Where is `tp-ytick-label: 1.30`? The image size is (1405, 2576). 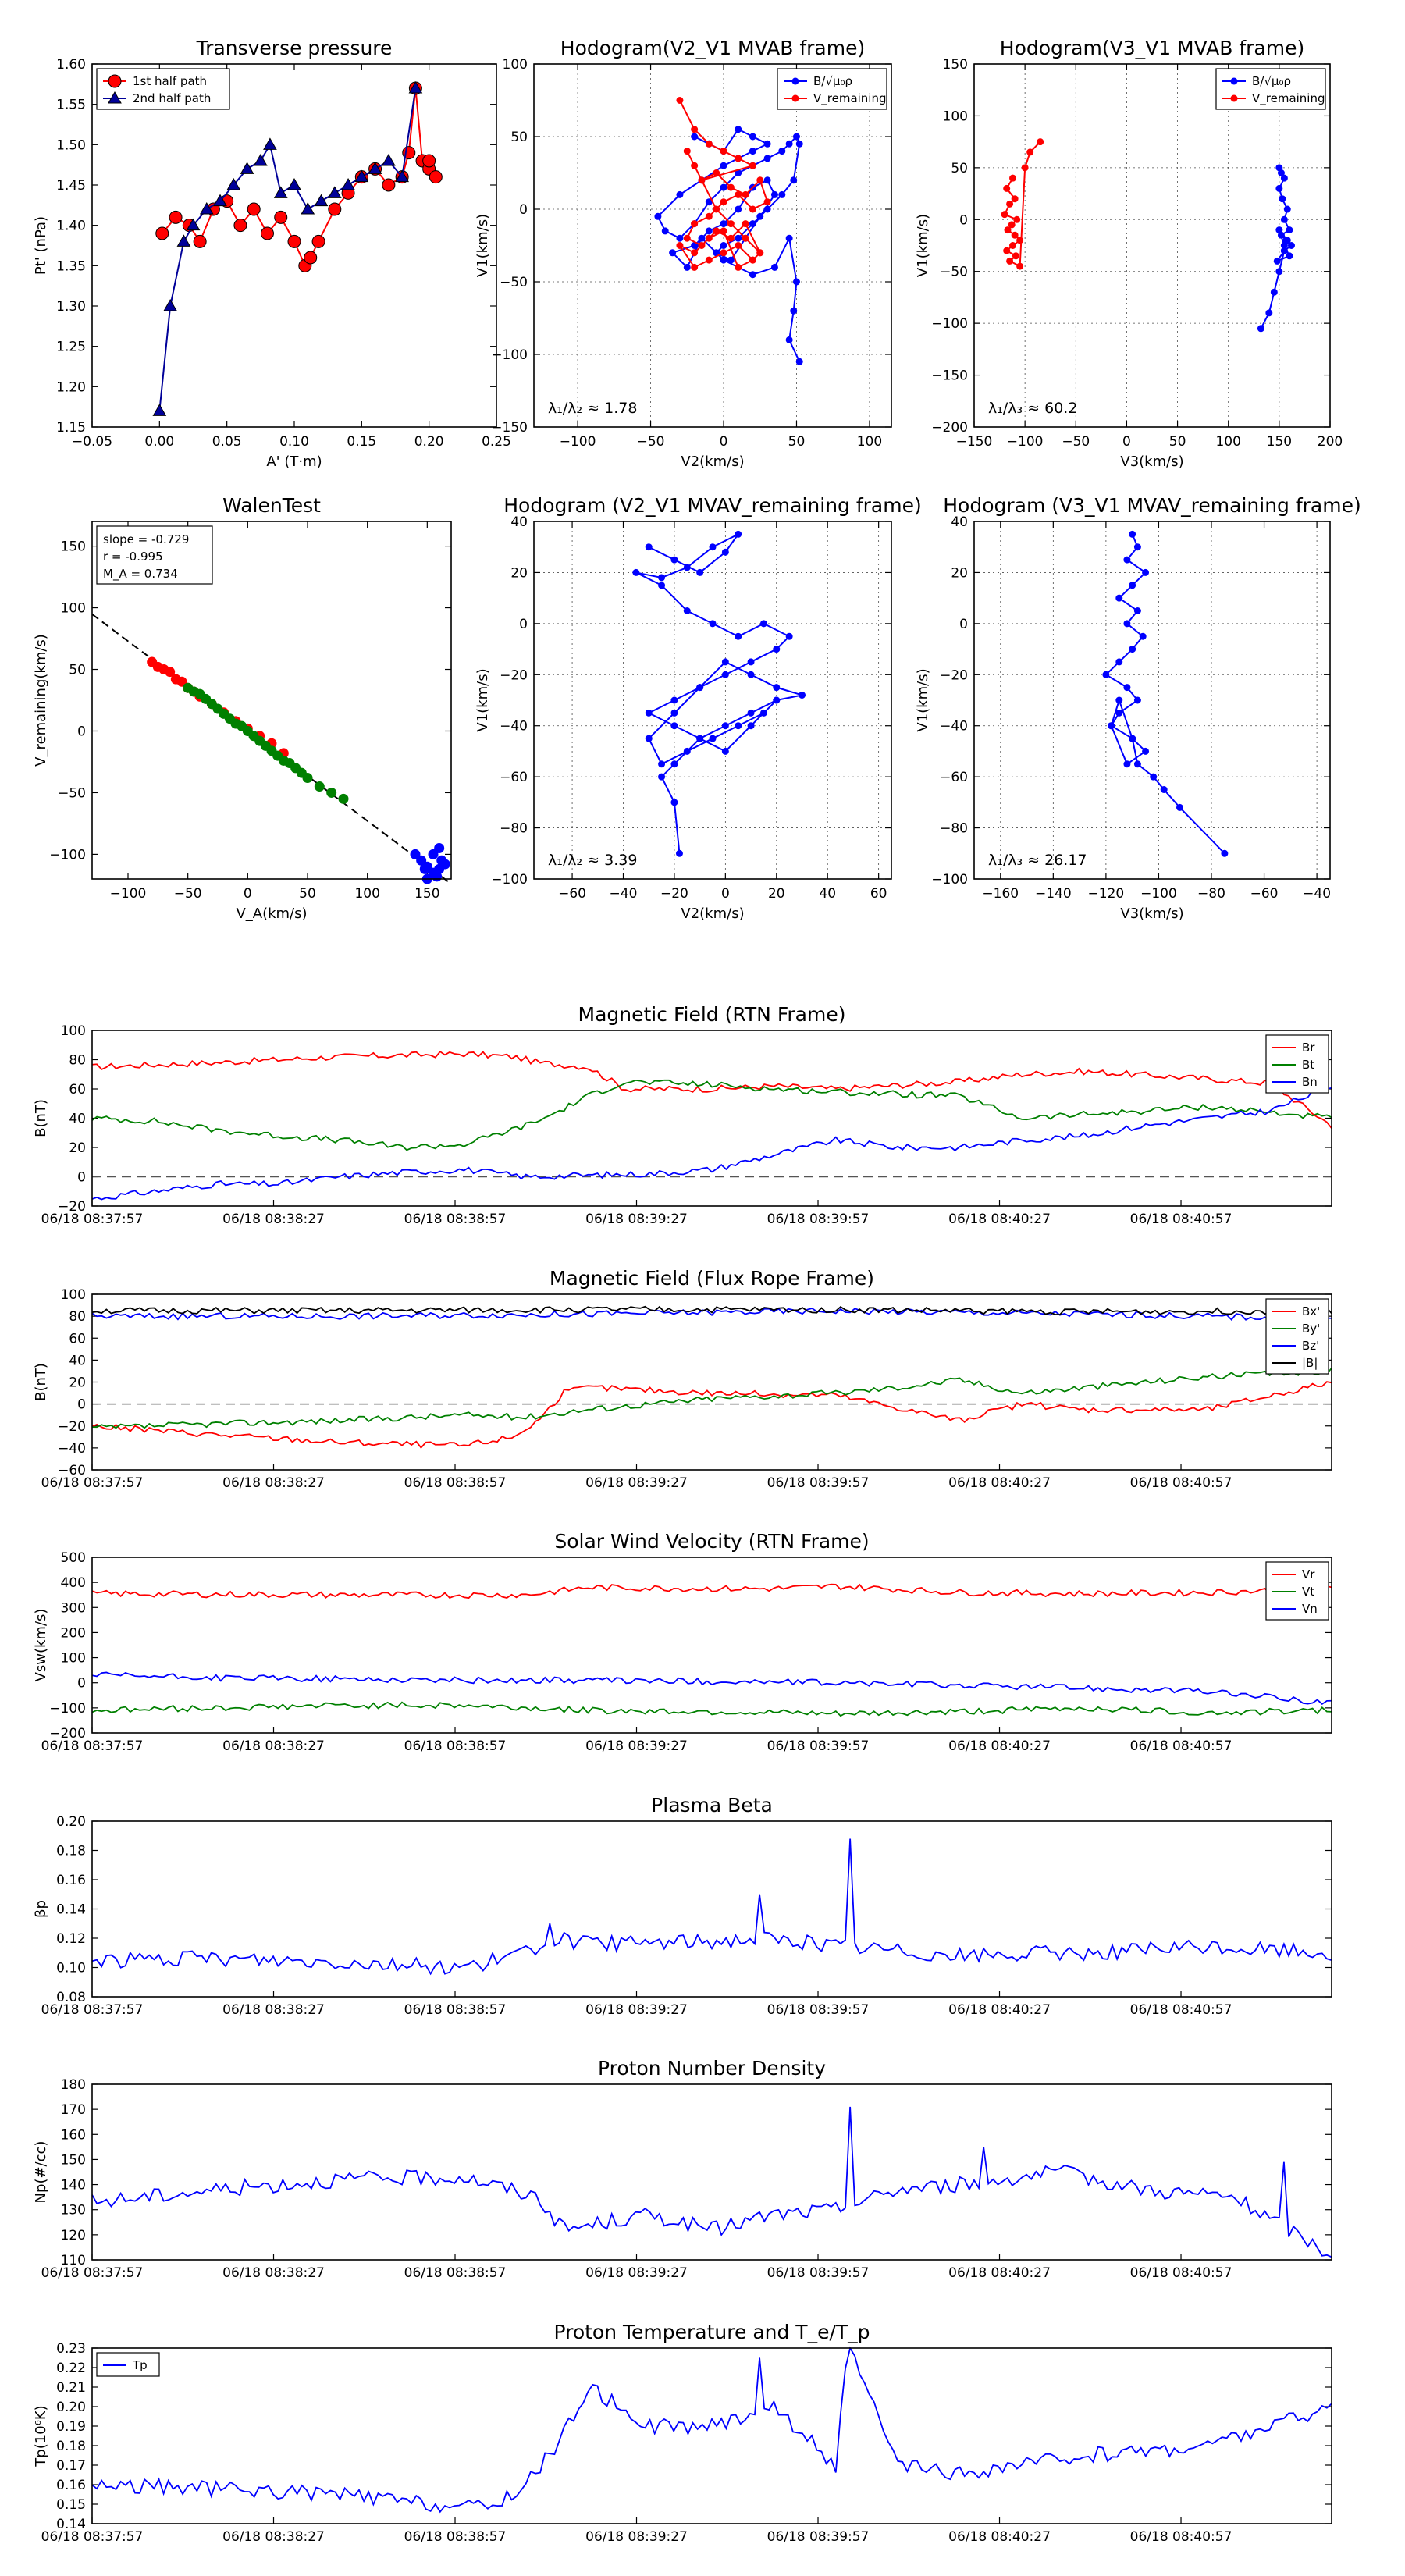 tp-ytick-label: 1.30 is located at coordinates (71, 307).